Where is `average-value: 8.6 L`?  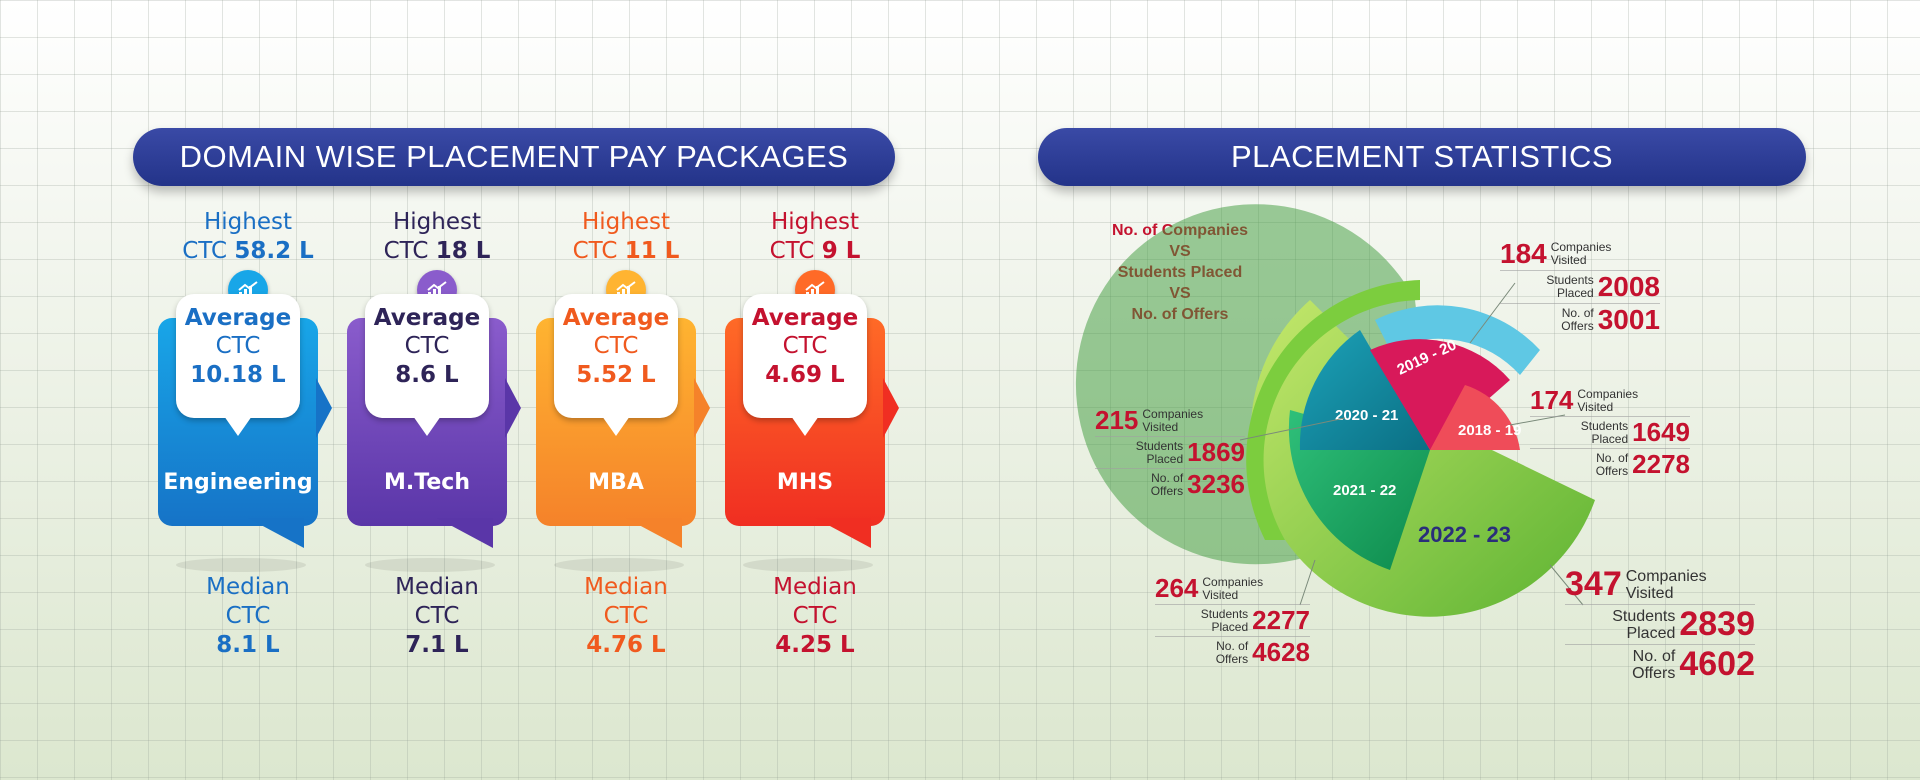
average-value: 8.6 L is located at coordinates (427, 375).